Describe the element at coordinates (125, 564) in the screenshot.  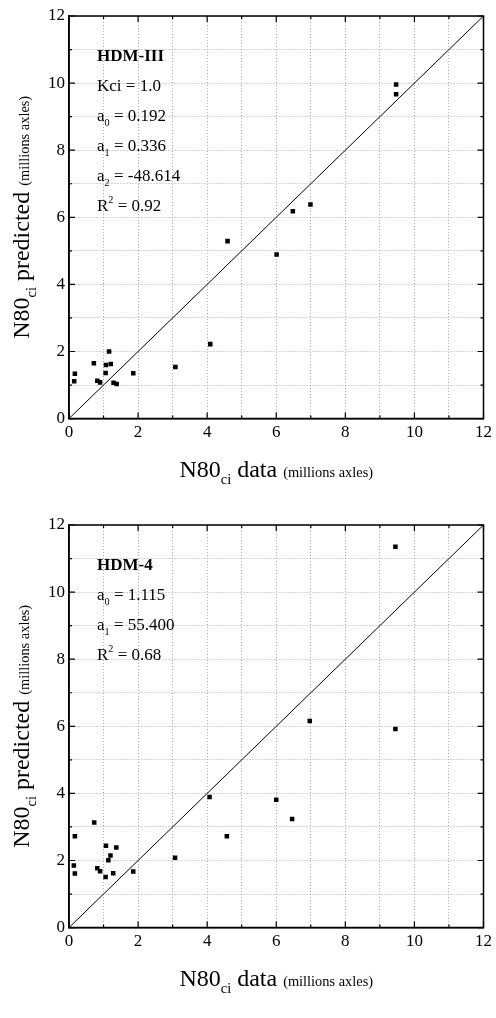
I see `annotation: HDM-4` at that location.